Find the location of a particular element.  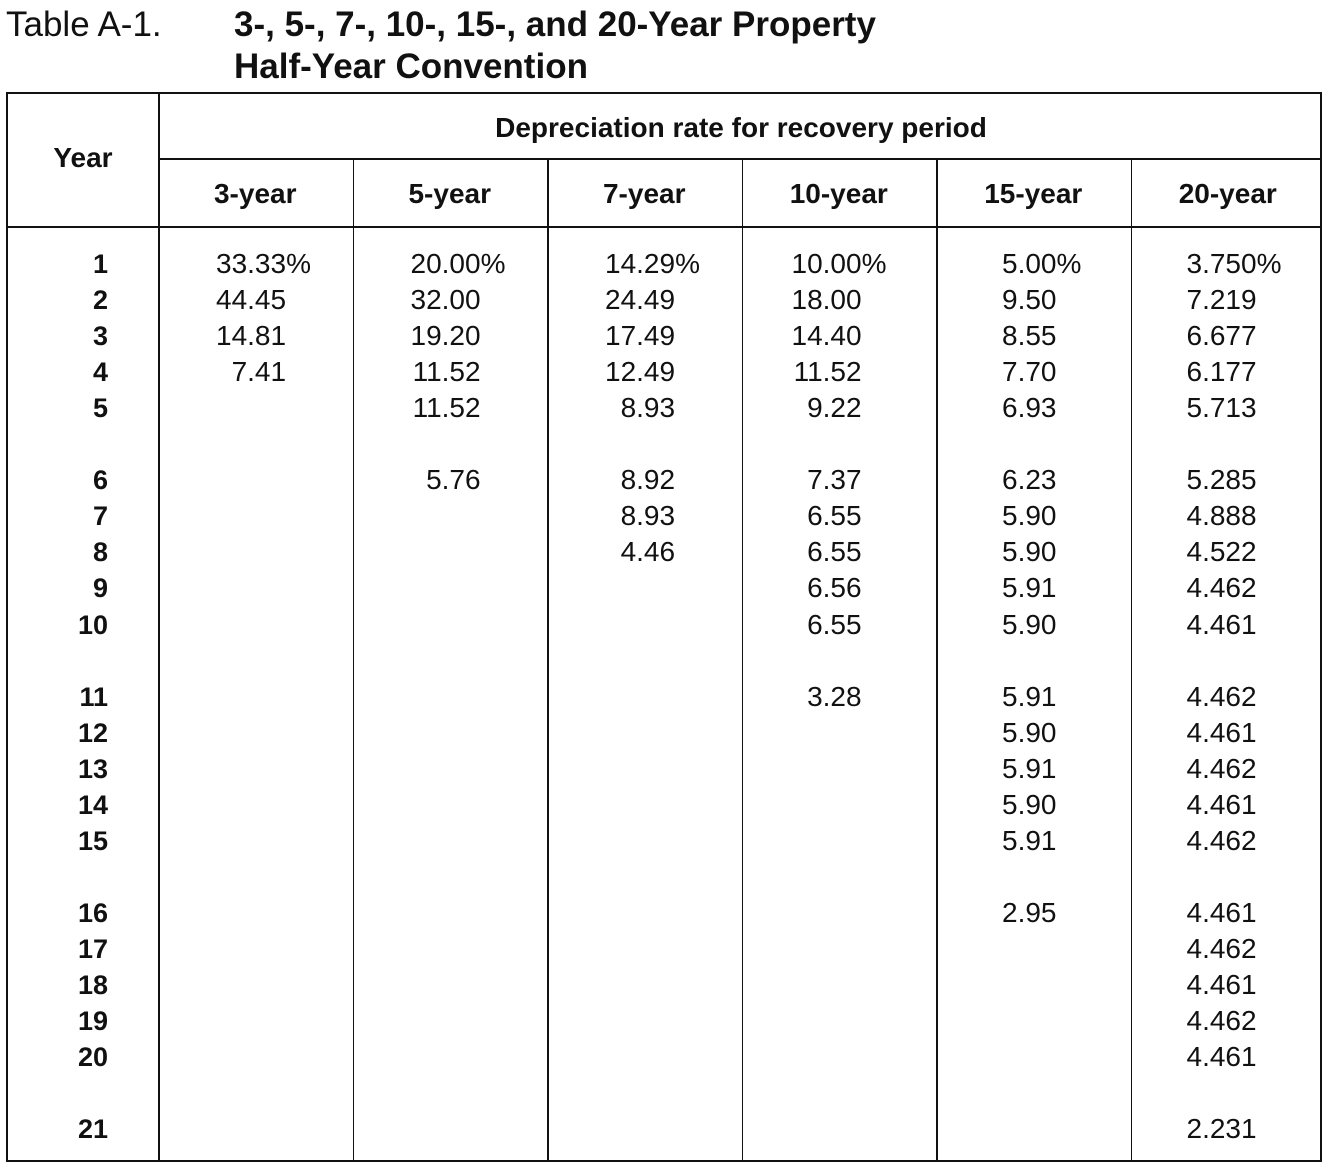

rate-cell: 9.50 is located at coordinates (1029, 300).